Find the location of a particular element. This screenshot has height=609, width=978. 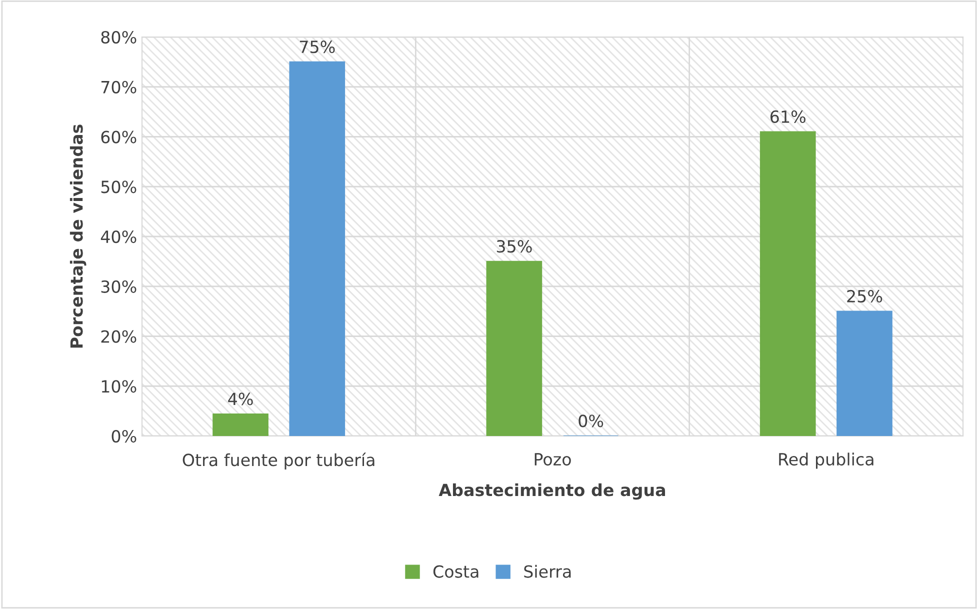

y-tick-label: 20% is located at coordinates (118, 336).